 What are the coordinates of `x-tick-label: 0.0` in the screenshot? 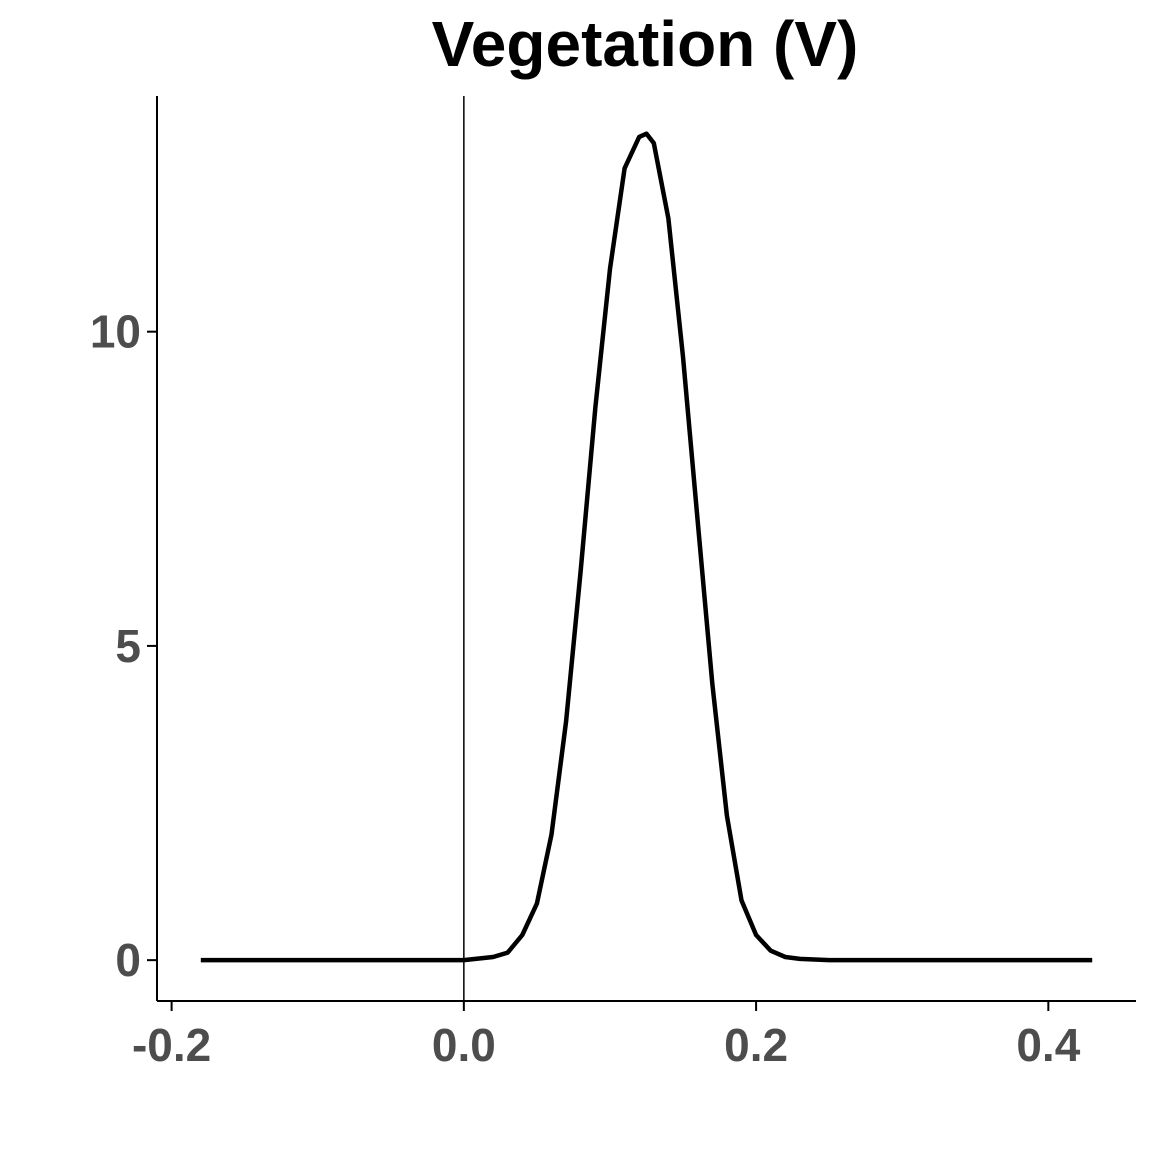 It's located at (464, 1045).